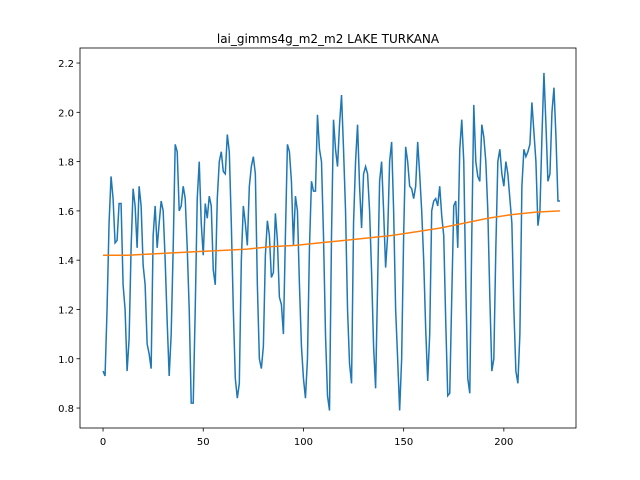 This screenshot has width=640, height=480. What do you see at coordinates (66, 310) in the screenshot?
I see `y-tick-label: 1.2` at bounding box center [66, 310].